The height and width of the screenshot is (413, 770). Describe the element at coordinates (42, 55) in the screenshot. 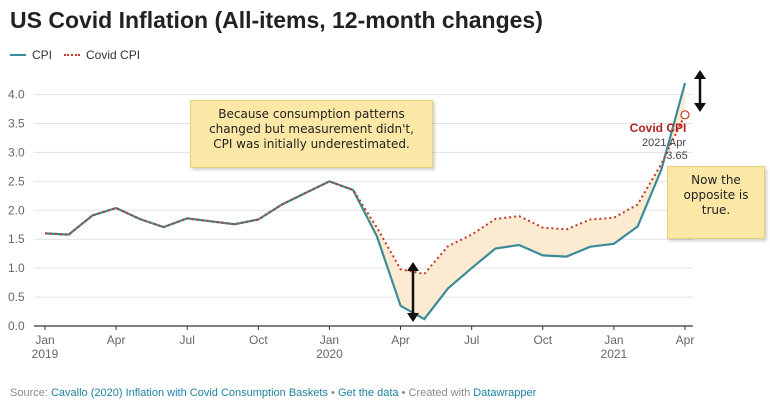

I see `legend-label-cpi: CPI` at that location.